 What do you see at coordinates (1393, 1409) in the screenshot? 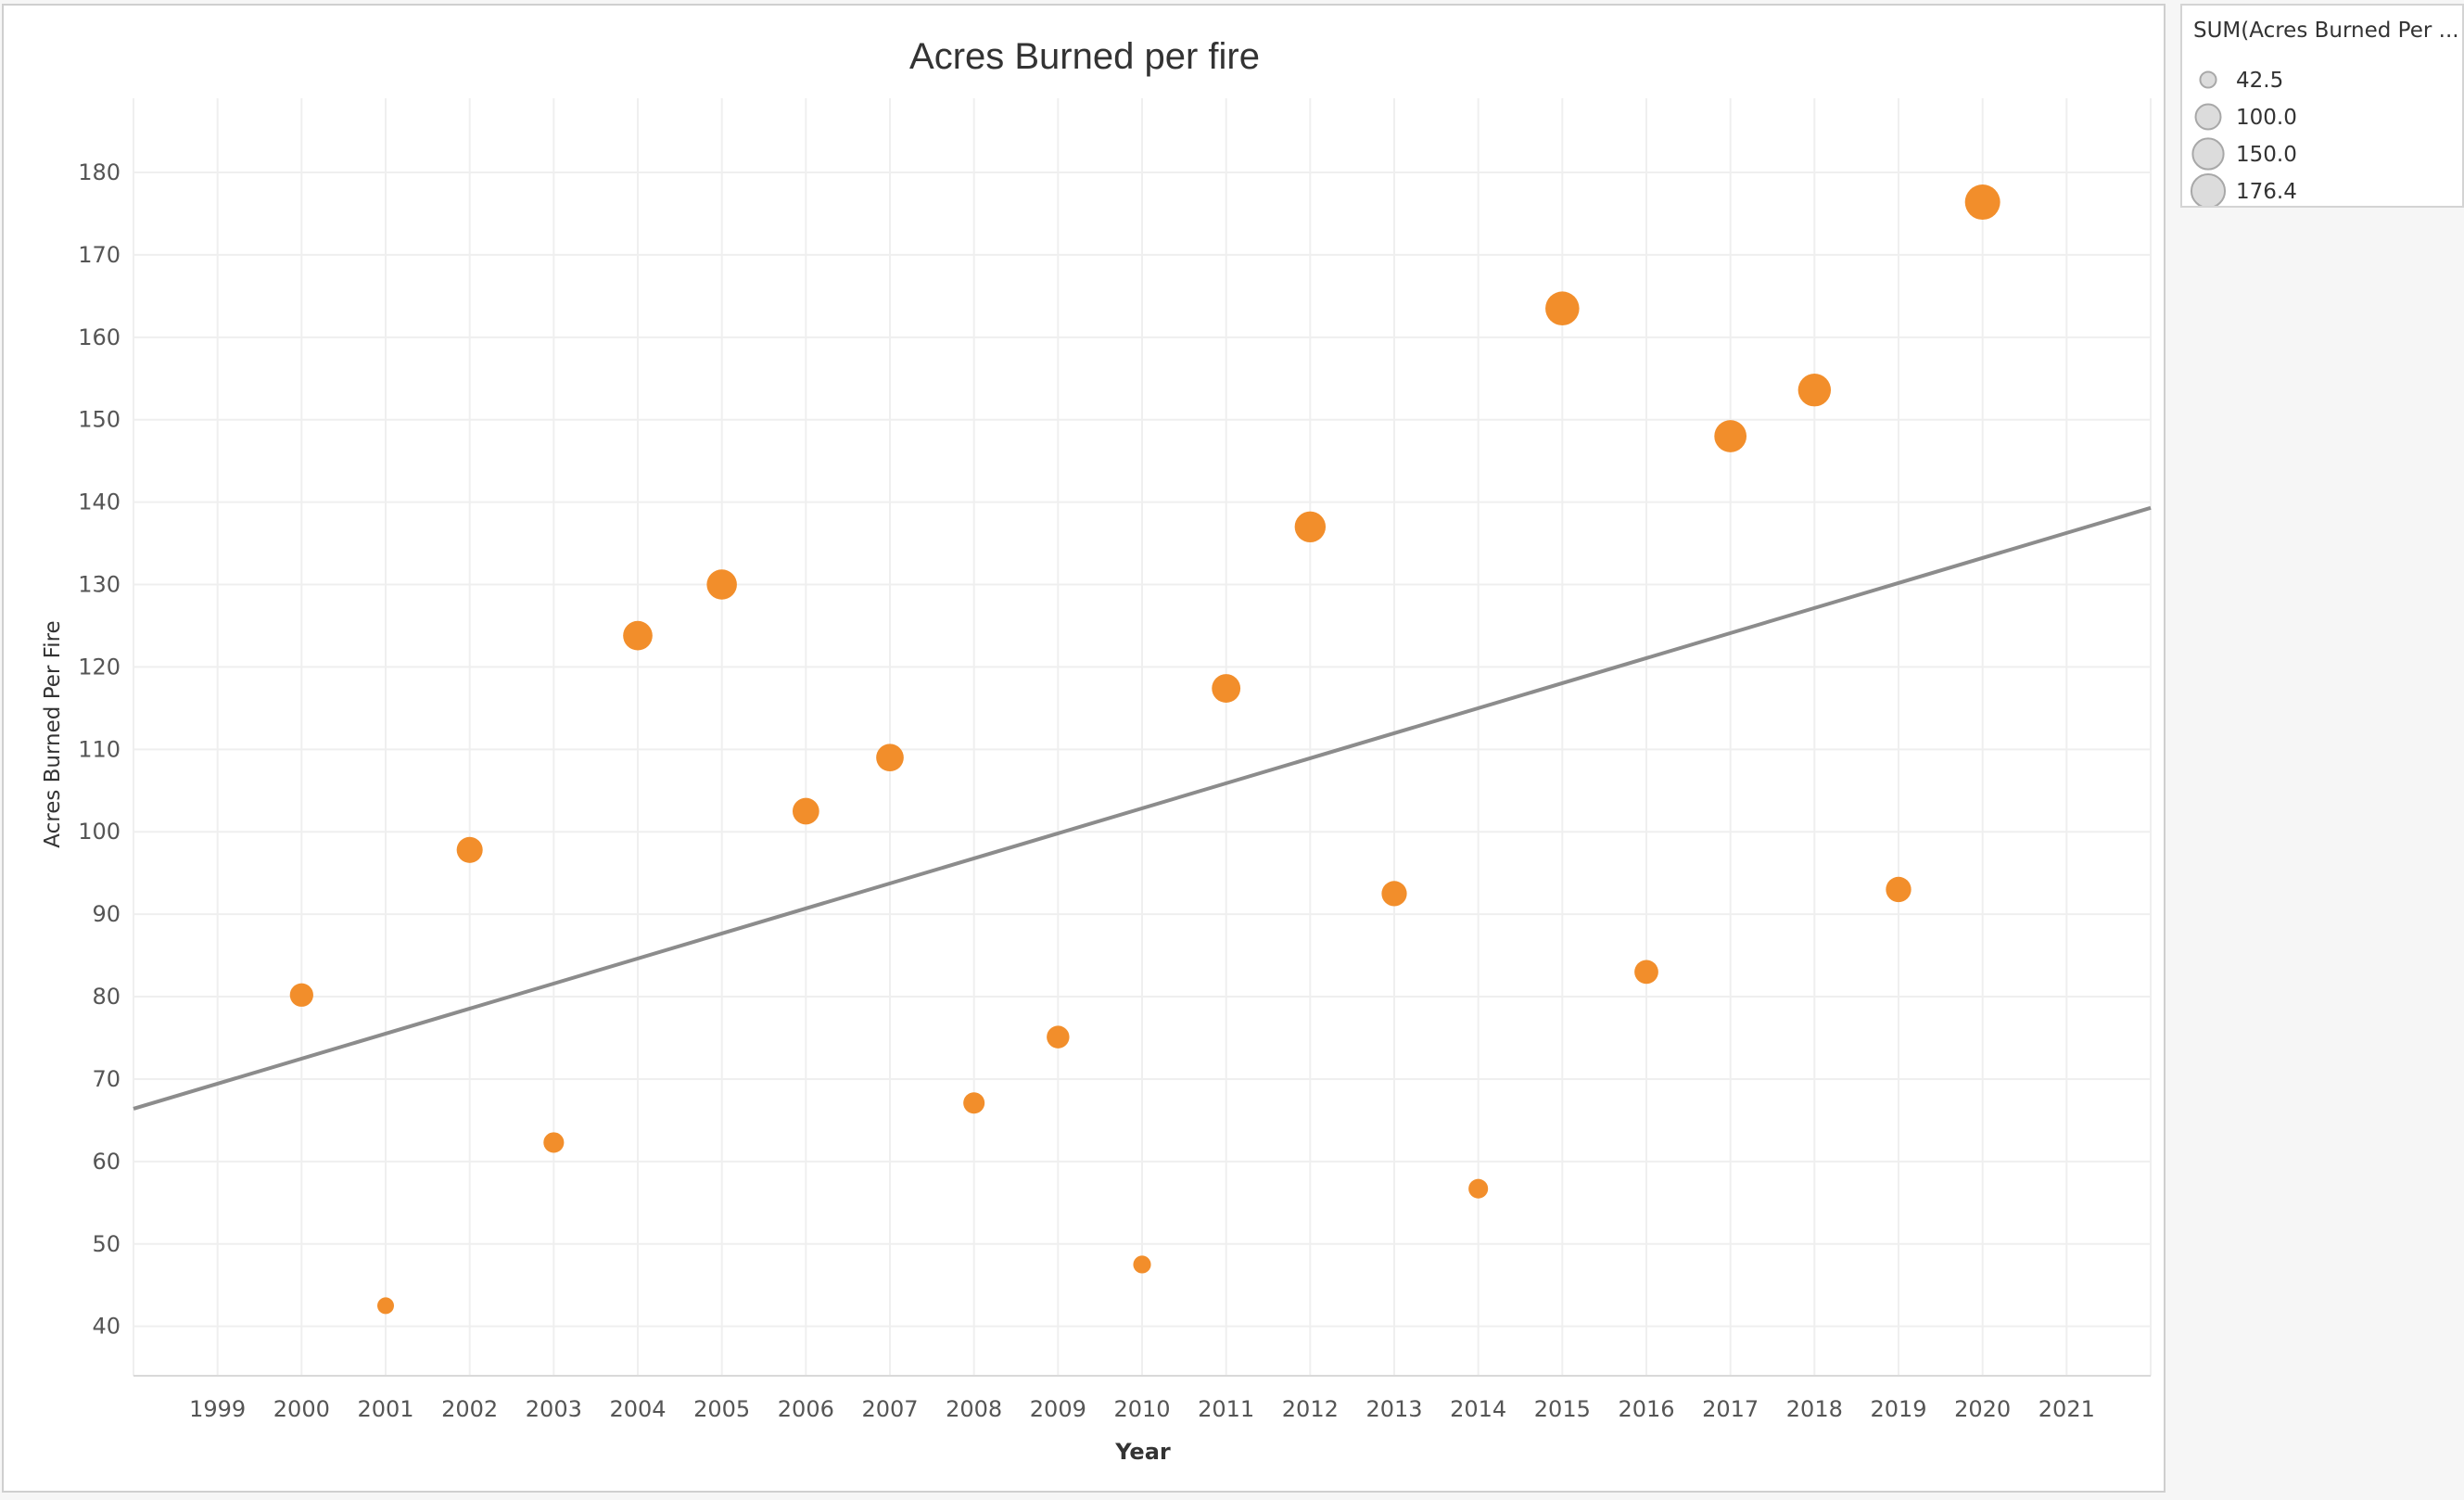
I see `x-tick-label: 2013` at bounding box center [1393, 1409].